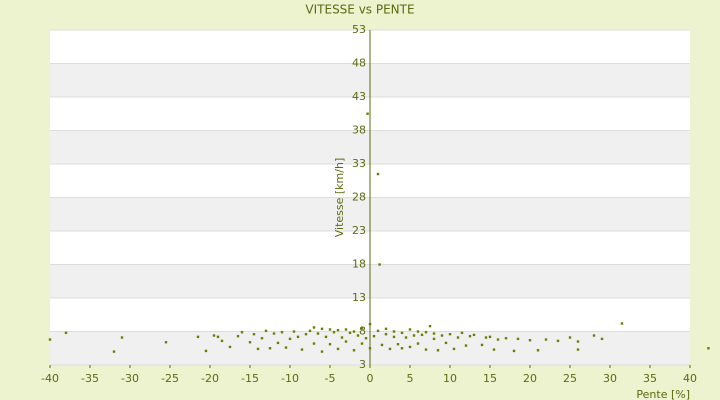 This screenshot has height=400, width=720. Describe the element at coordinates (690, 378) in the screenshot. I see `x-tick-label: 40` at that location.